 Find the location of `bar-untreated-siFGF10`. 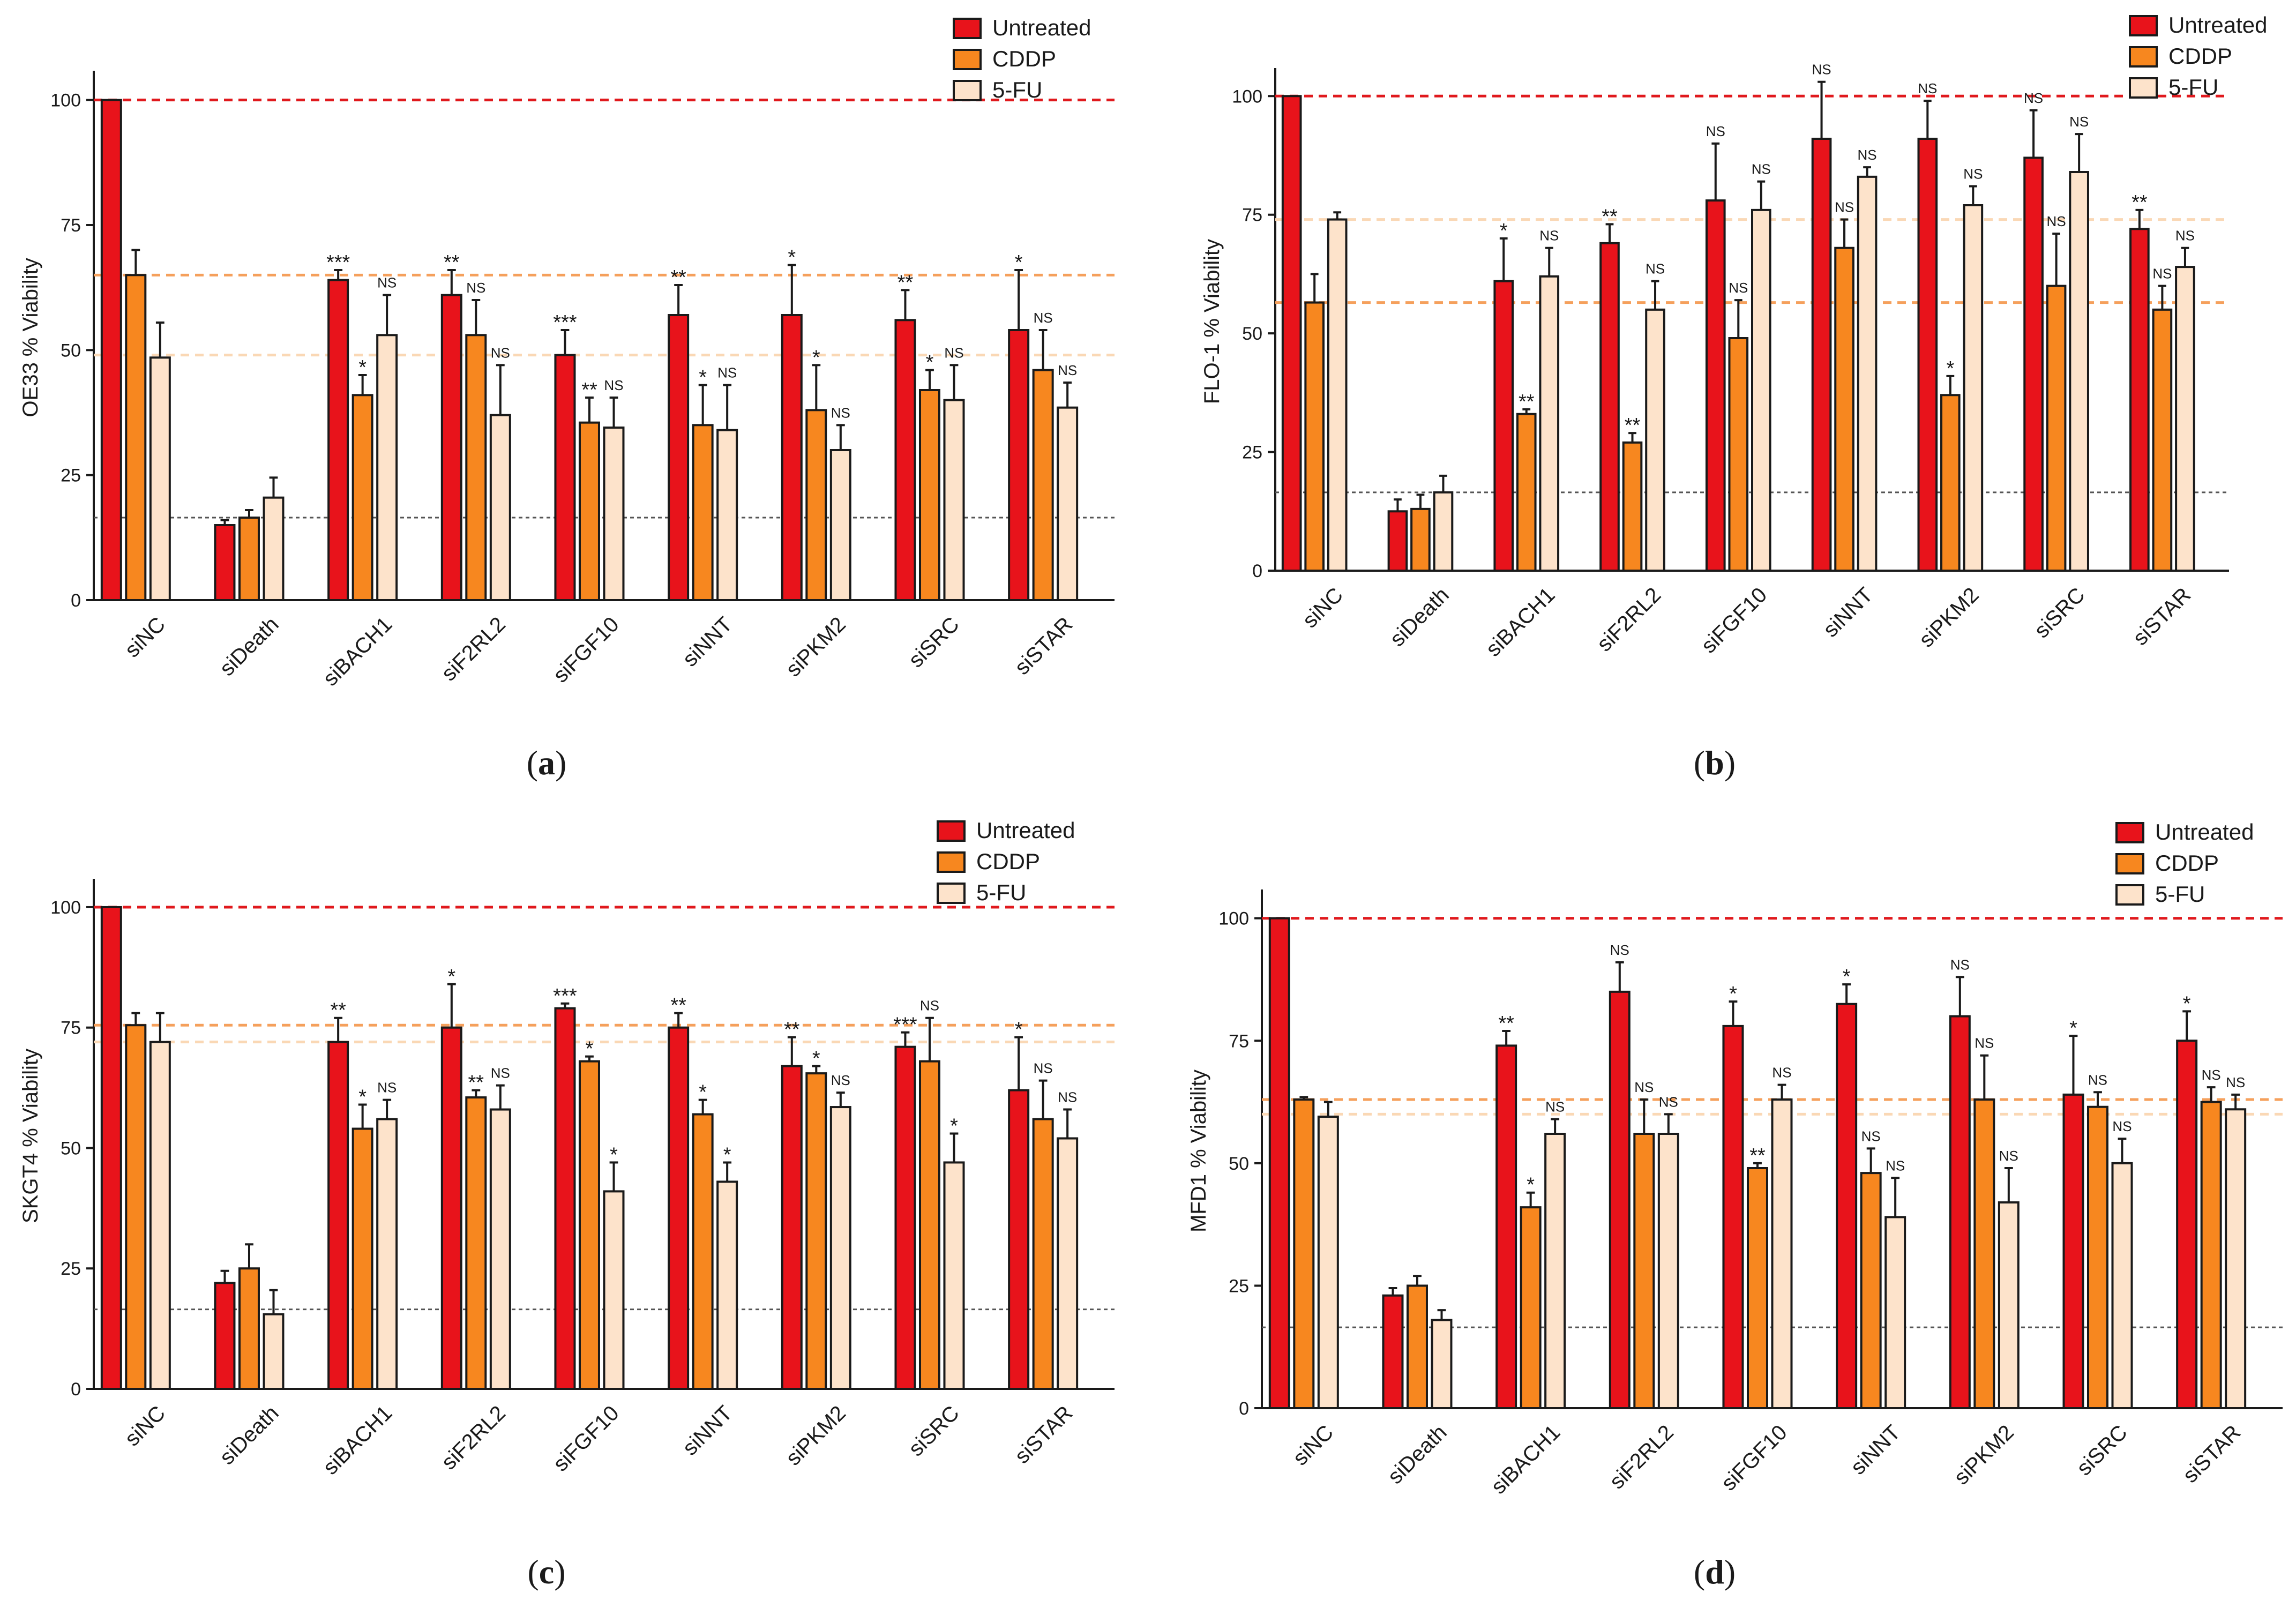

bar-untreated-siFGF10 is located at coordinates (565, 478).